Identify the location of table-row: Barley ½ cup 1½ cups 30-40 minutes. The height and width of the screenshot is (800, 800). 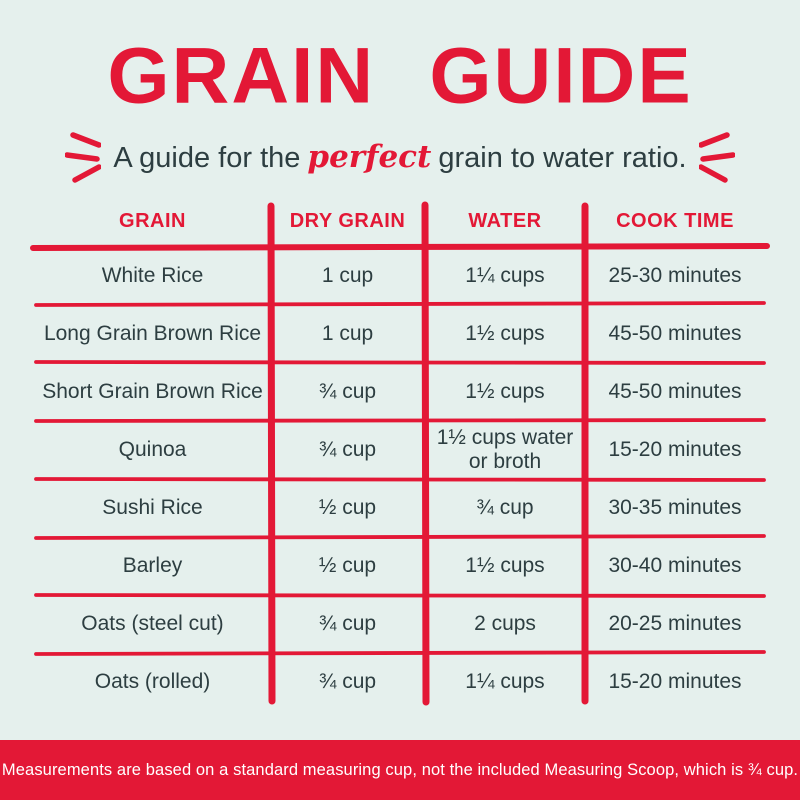
(400, 566).